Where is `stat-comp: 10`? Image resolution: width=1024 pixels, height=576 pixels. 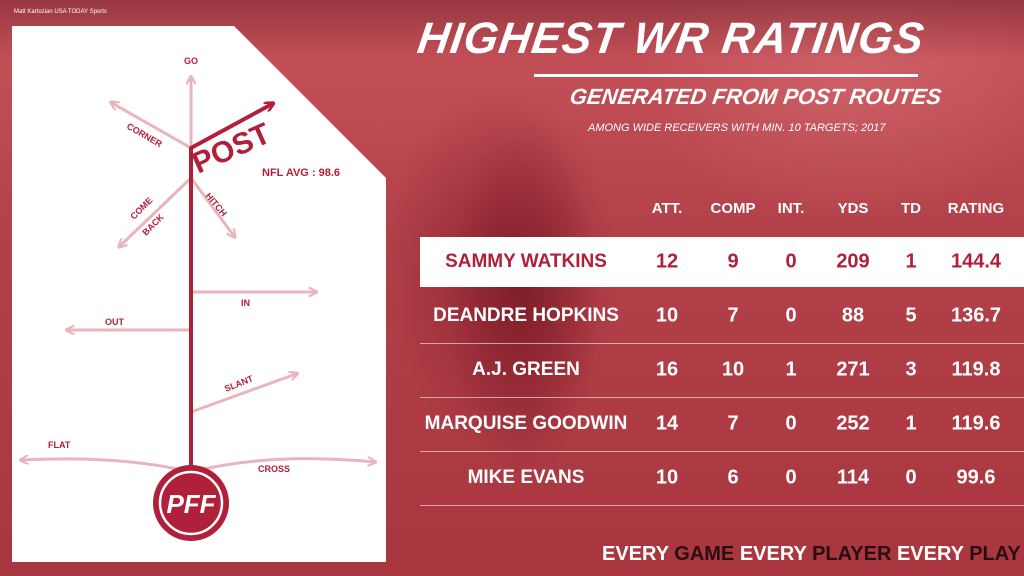 stat-comp: 10 is located at coordinates (733, 369).